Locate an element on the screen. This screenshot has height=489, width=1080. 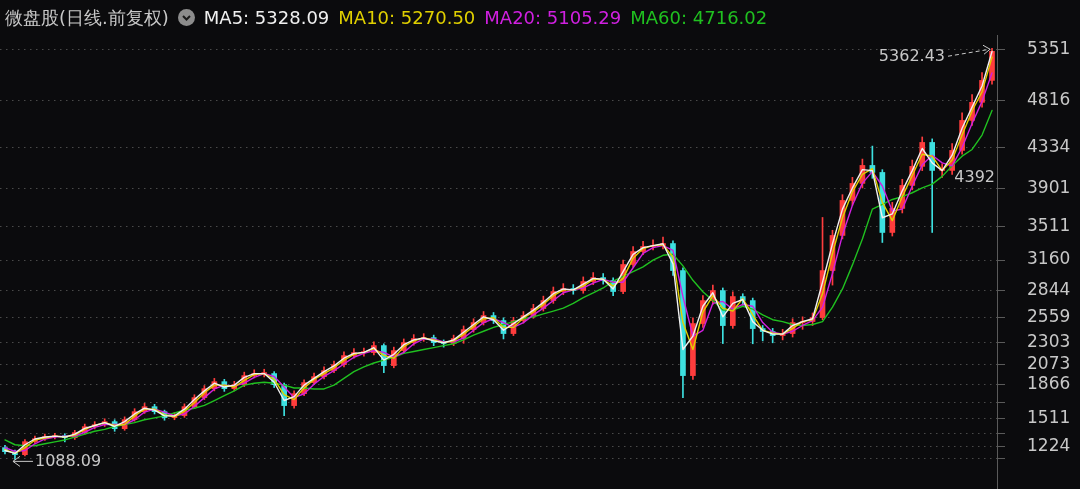
text: MA60: 4716.02 is located at coordinates (699, 17).